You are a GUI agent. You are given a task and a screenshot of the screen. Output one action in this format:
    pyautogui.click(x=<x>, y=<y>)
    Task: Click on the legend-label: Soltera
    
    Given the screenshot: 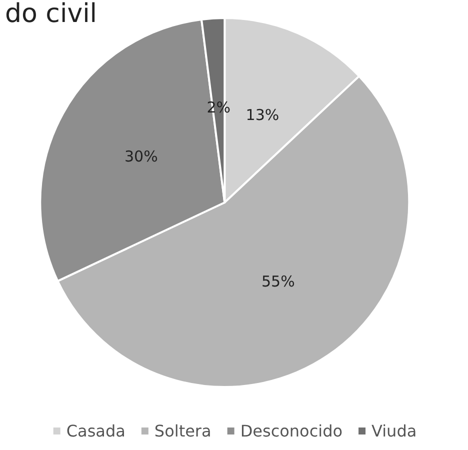 What is the action you would take?
    pyautogui.click(x=183, y=431)
    